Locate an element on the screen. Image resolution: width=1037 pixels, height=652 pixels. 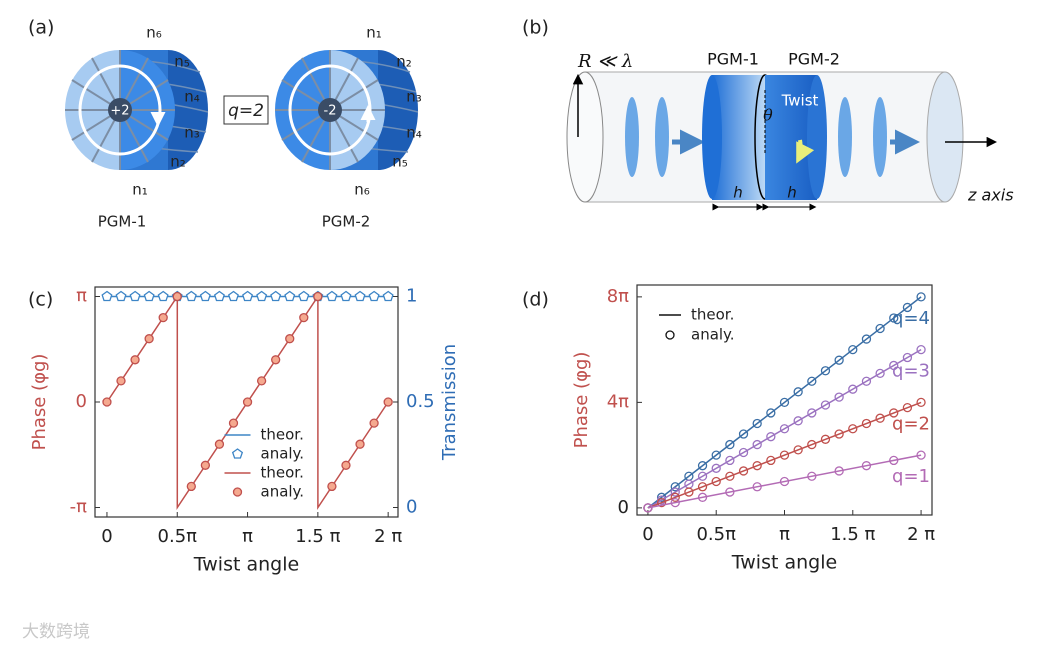
x-tick-label: 1.5 π is located at coordinates (317, 536).